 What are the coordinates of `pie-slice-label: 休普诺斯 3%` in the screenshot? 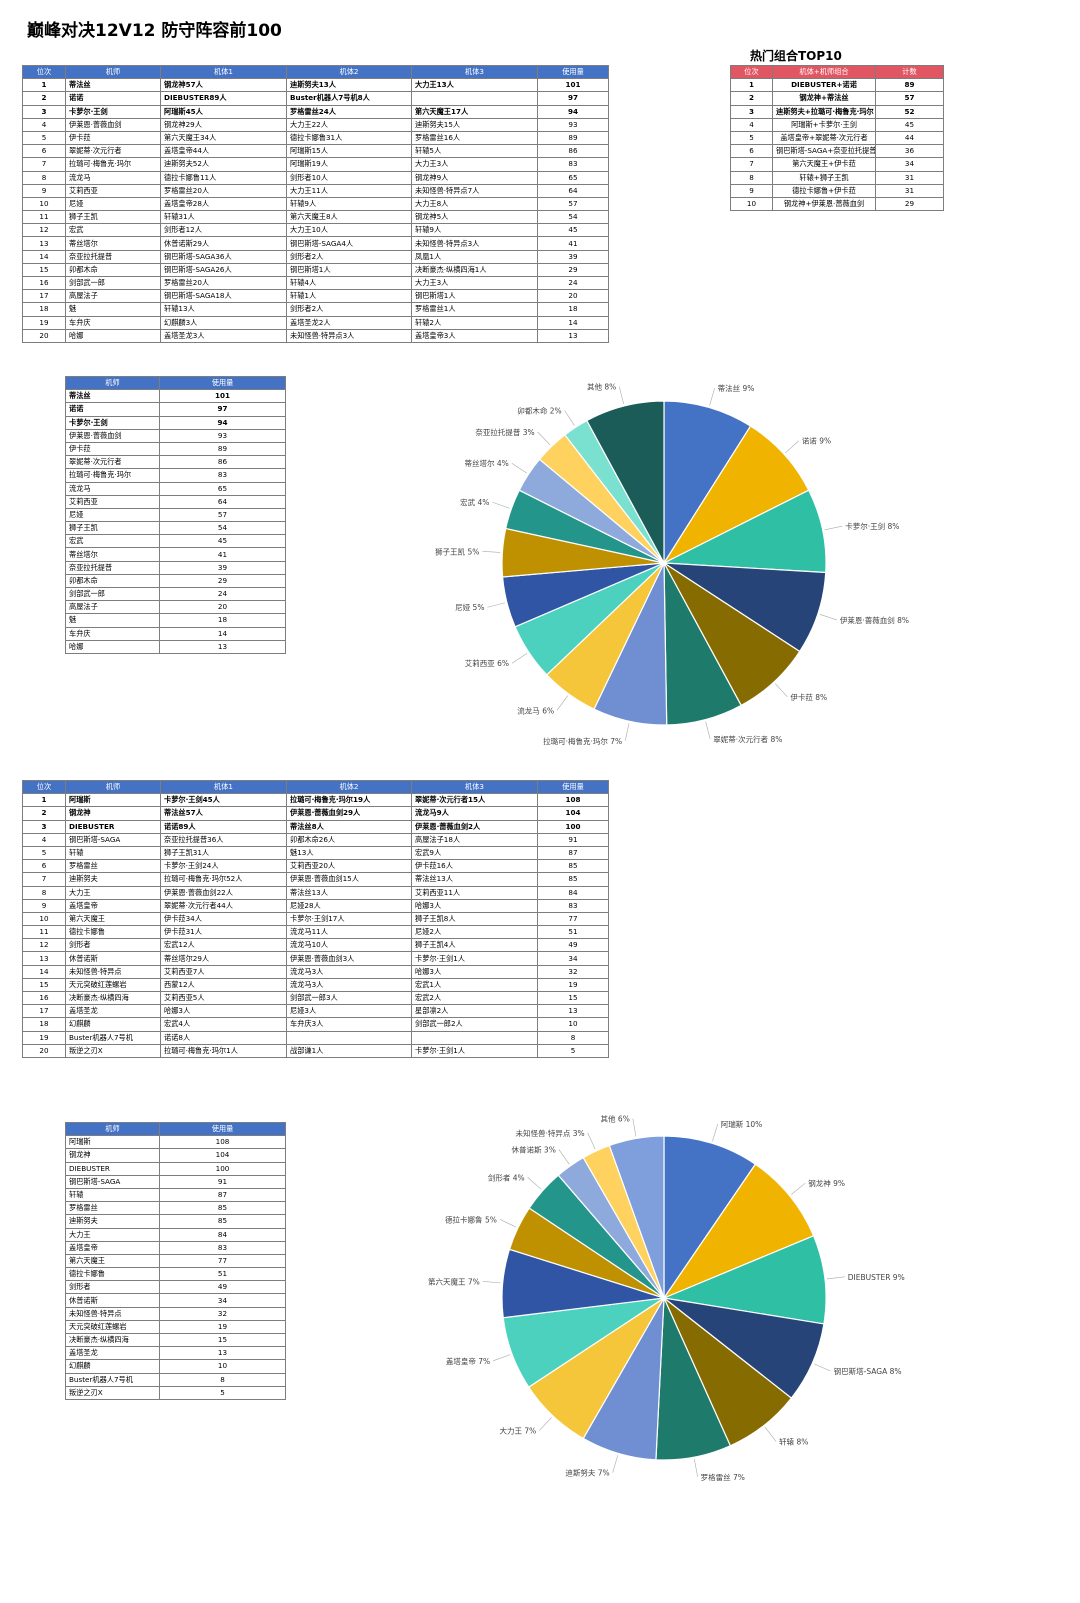 It's located at (534, 1149).